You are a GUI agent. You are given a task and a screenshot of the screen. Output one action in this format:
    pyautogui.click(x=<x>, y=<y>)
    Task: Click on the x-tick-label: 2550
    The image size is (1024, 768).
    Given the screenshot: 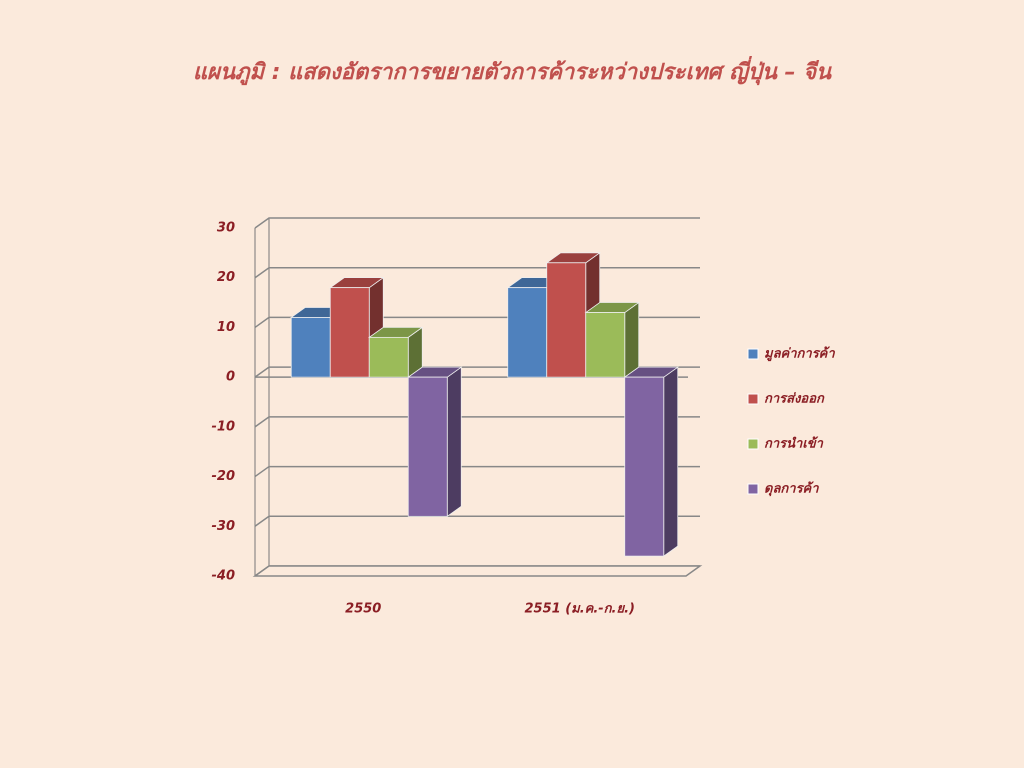 What is the action you would take?
    pyautogui.click(x=363, y=609)
    